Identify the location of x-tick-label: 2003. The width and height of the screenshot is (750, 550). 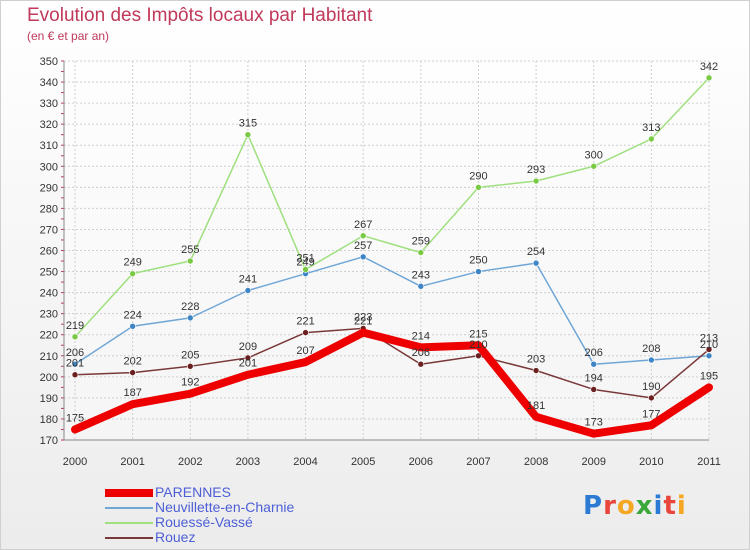
(248, 462).